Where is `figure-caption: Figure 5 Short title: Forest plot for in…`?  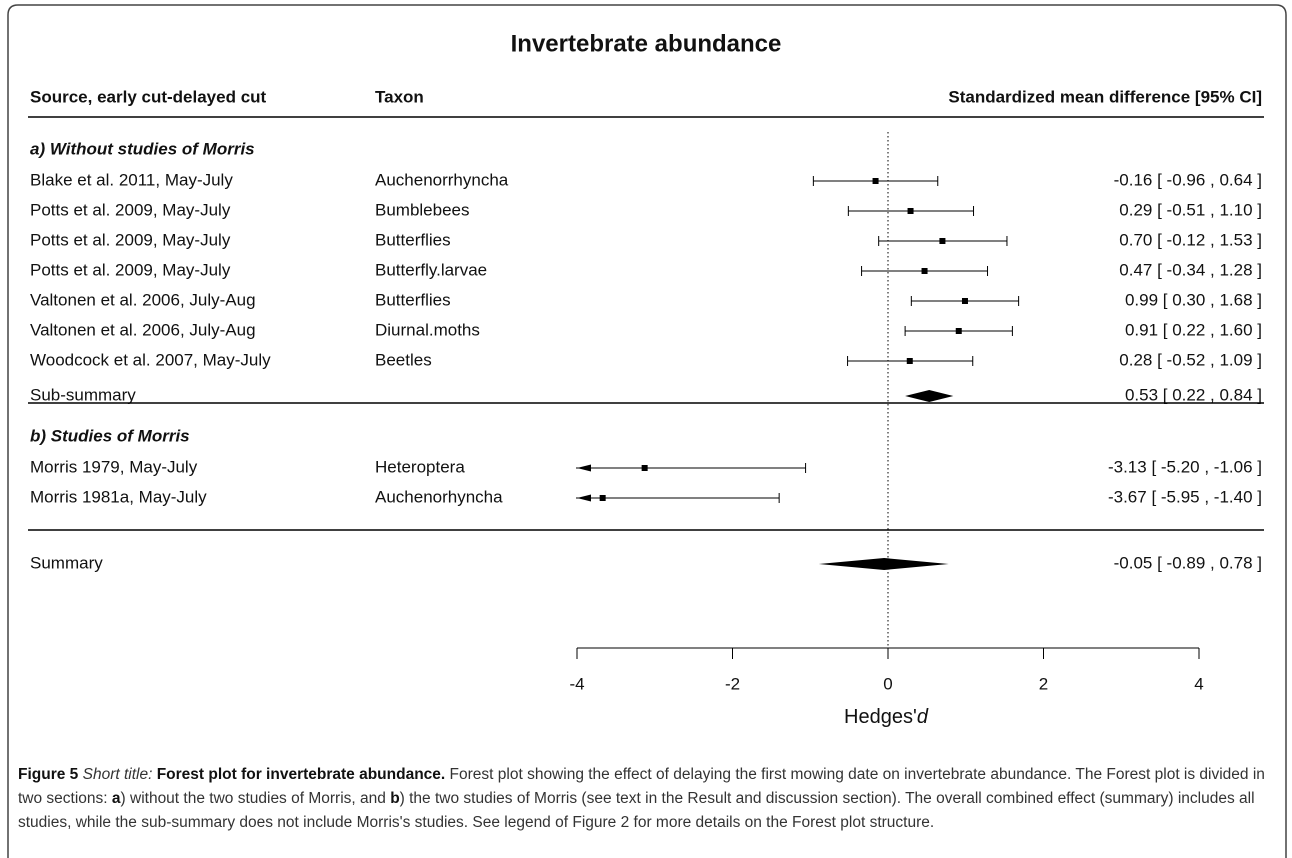
figure-caption: Figure 5 Short title: Forest plot for in… is located at coordinates (649, 799).